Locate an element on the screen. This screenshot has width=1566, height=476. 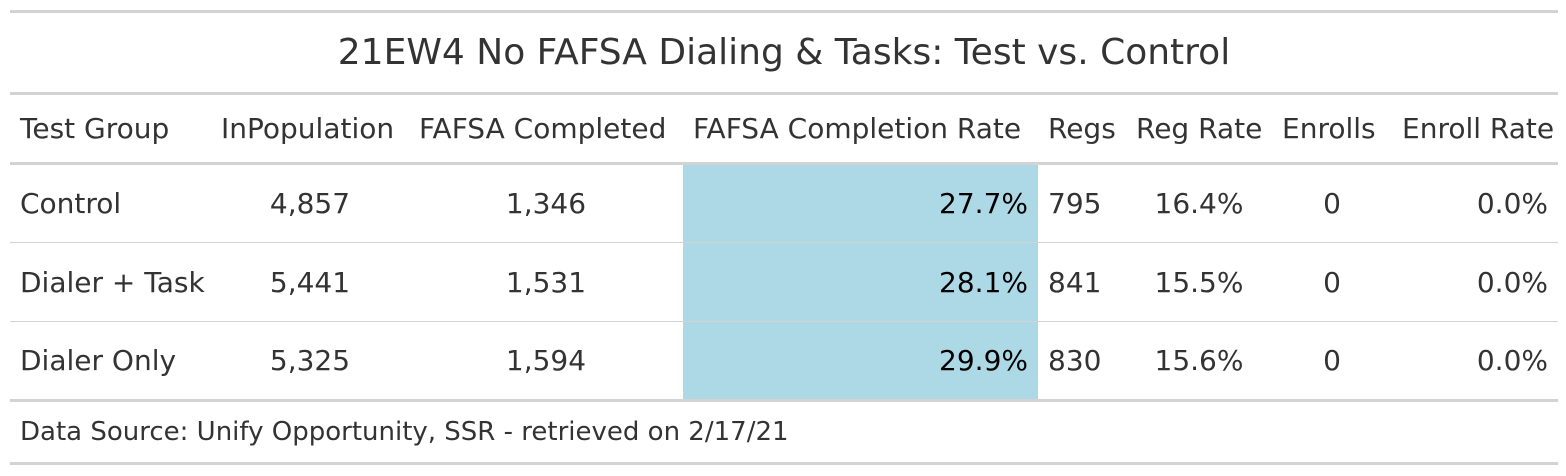
cell-reg-rate: 15.5% is located at coordinates (1199, 282).